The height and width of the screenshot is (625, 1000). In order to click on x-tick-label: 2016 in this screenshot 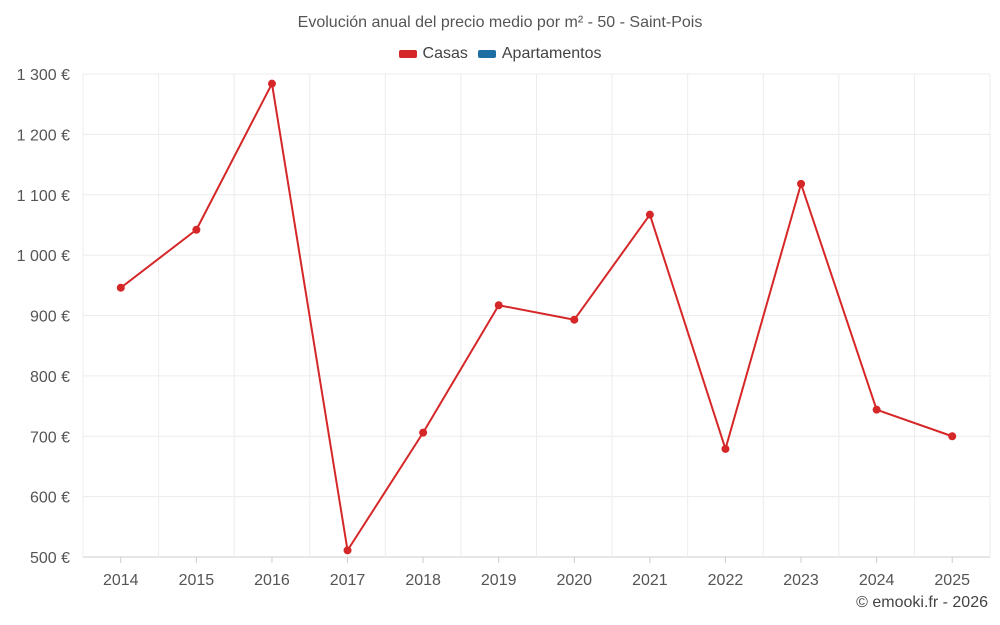, I will do `click(272, 580)`.